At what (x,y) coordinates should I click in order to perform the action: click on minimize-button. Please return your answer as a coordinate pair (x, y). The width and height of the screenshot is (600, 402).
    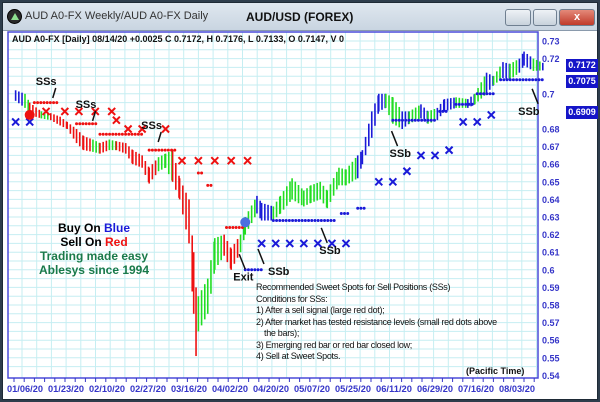
    Looking at the image, I should click on (518, 17).